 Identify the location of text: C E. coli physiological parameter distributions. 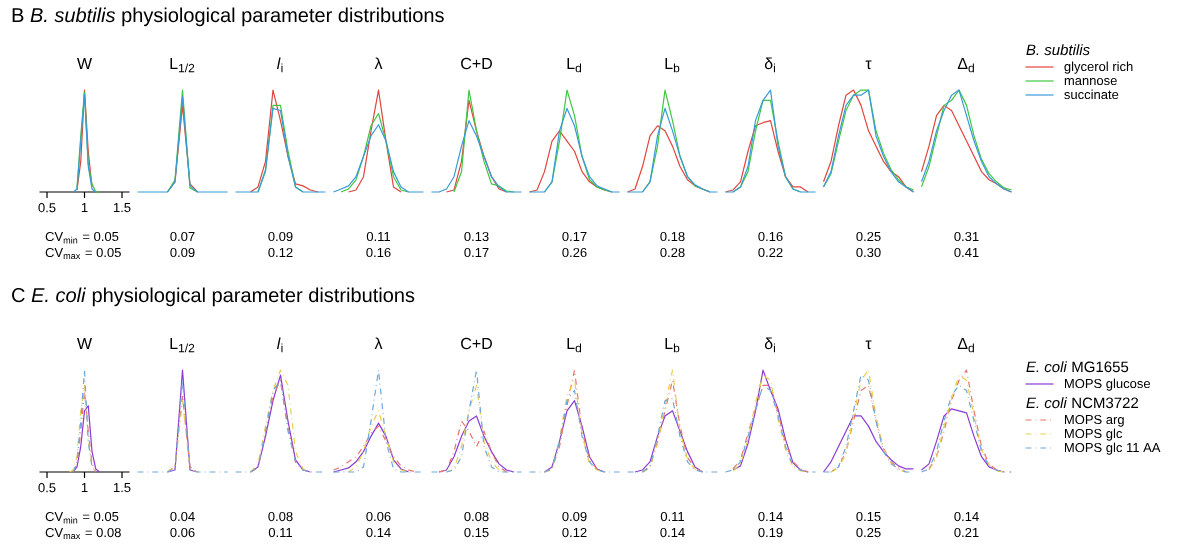
(213, 297).